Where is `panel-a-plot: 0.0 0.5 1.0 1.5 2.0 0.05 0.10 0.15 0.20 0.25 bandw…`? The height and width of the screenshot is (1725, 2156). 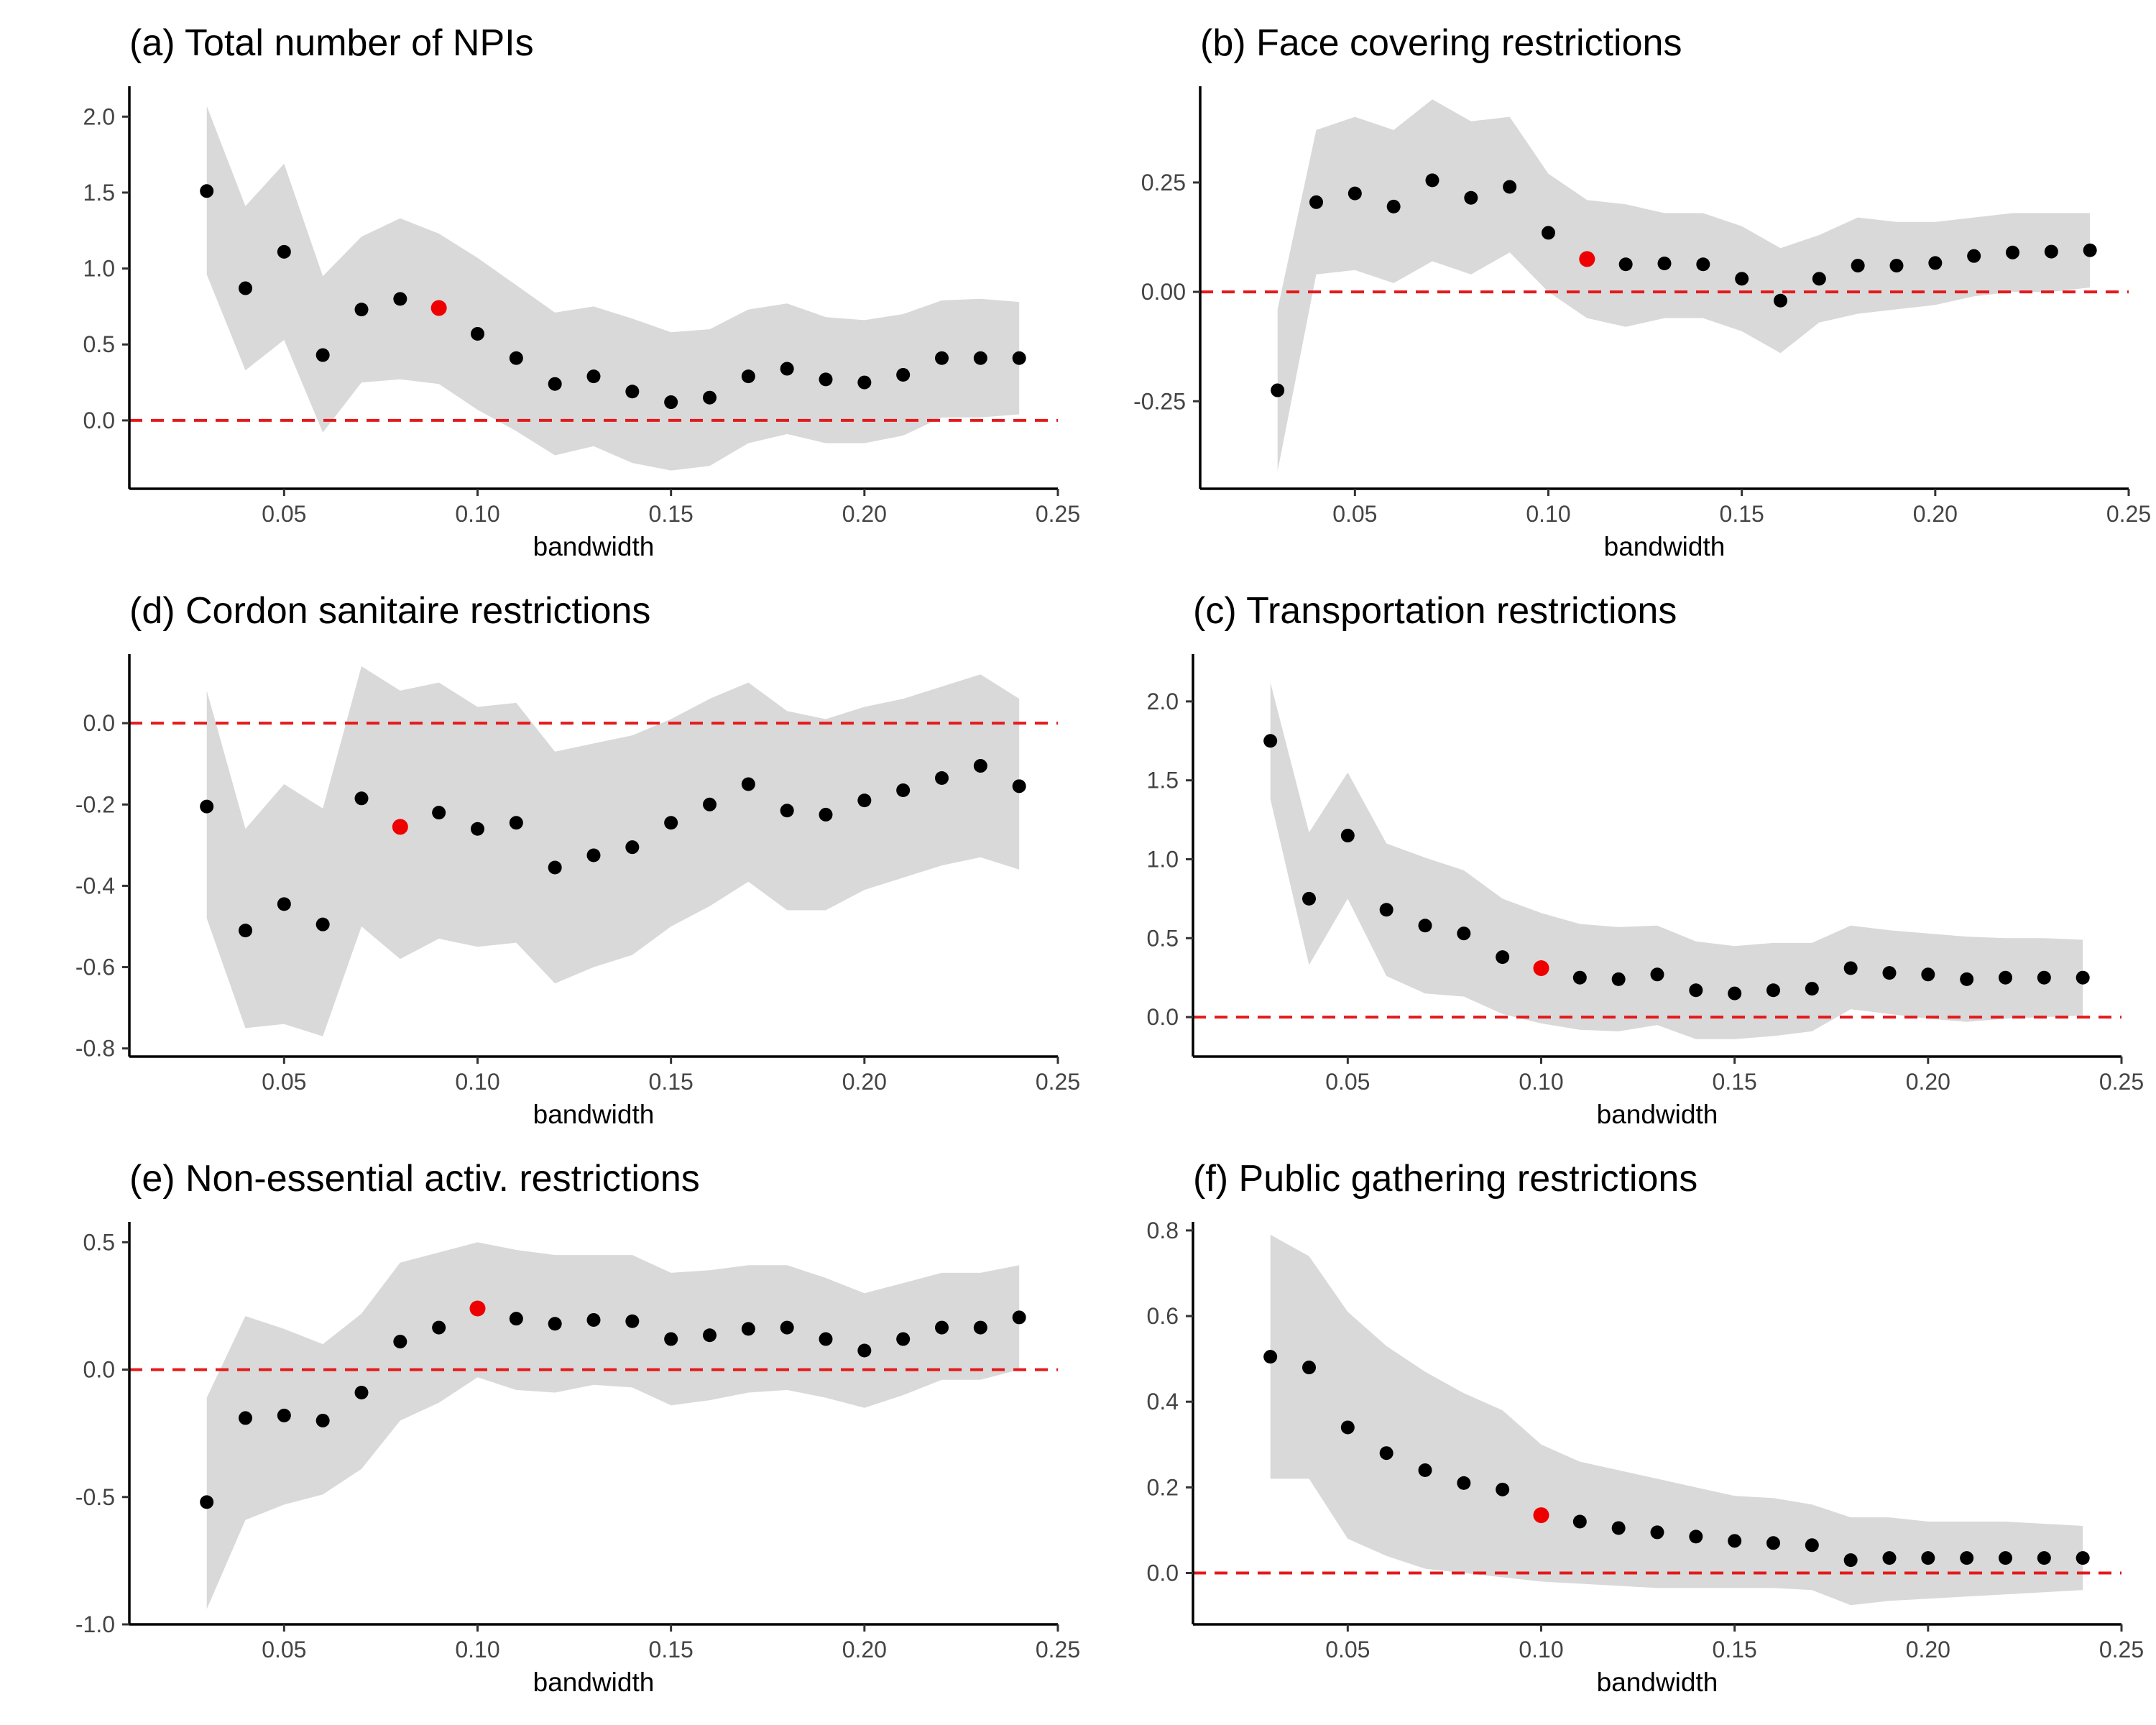
panel-a-plot: 0.0 0.5 1.0 1.5 2.0 0.05 0.10 0.15 0.20 0.25 bandw… is located at coordinates (581, 323).